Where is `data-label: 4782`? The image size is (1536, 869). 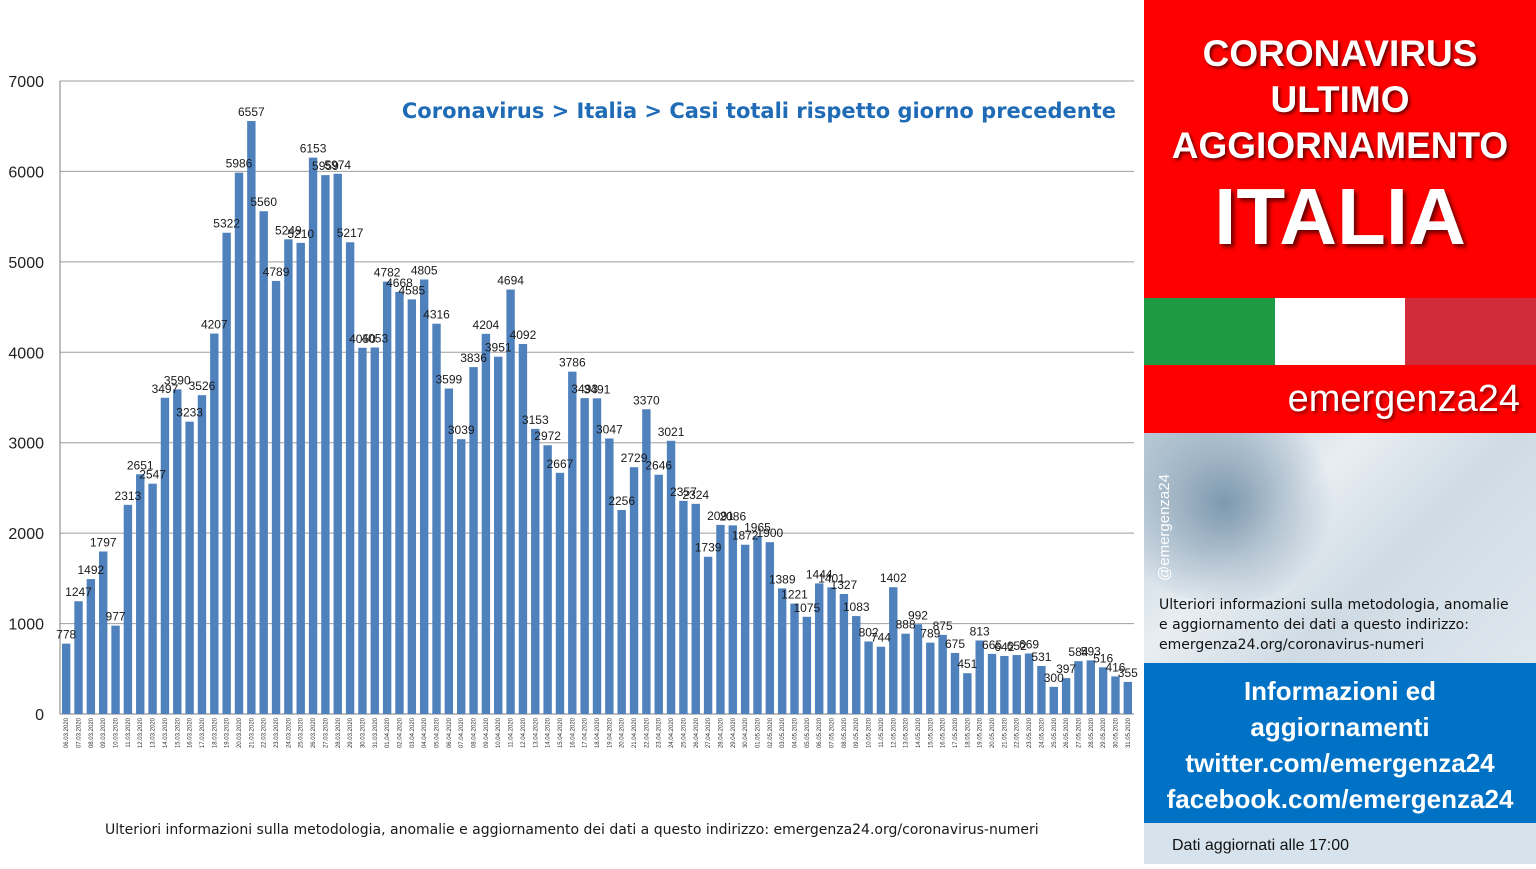
data-label: 4782 is located at coordinates (387, 273).